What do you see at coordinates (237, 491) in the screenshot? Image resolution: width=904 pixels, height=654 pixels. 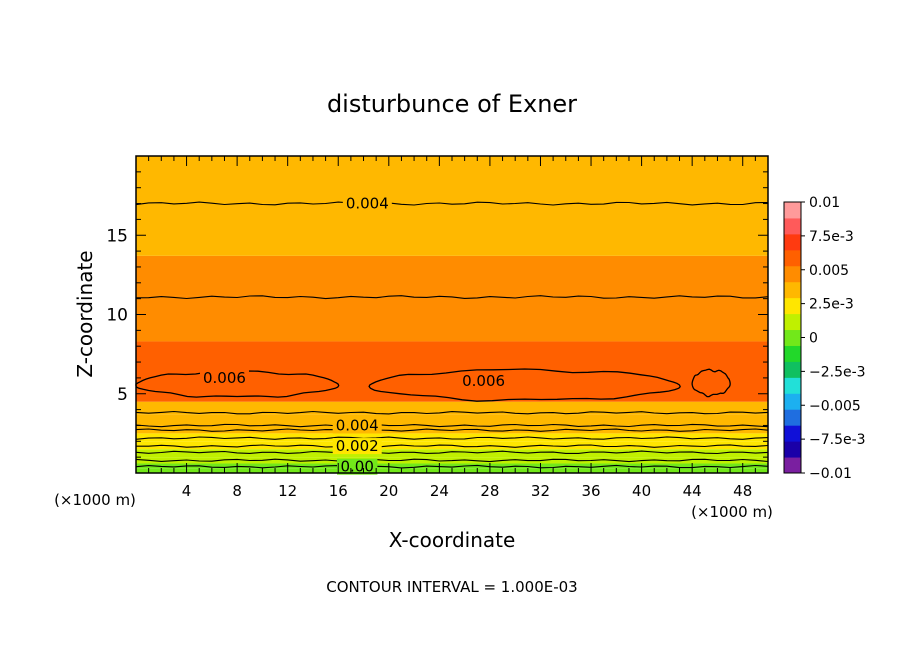 I see `x-tick-label: 8` at bounding box center [237, 491].